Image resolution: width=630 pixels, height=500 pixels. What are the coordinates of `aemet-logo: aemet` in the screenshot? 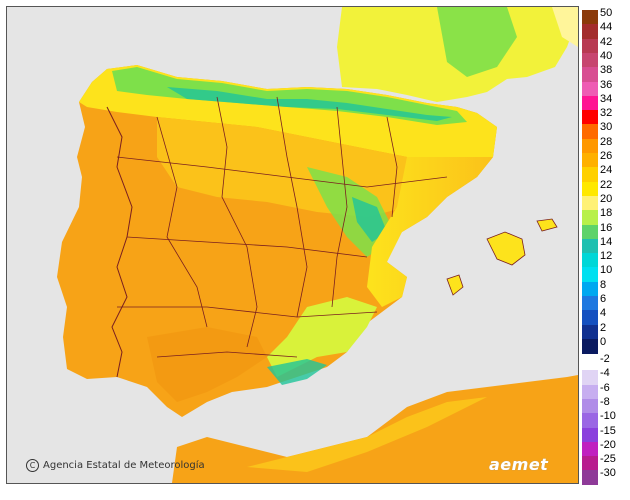 It's located at (519, 464).